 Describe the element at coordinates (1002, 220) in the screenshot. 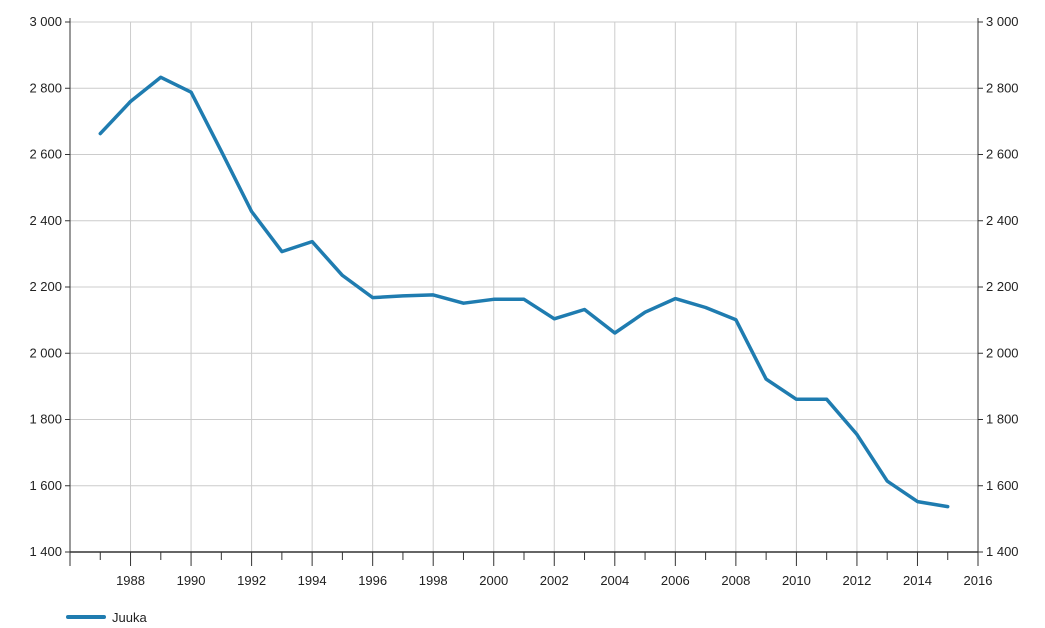

I see `y-tick-label-right: 2 400` at that location.